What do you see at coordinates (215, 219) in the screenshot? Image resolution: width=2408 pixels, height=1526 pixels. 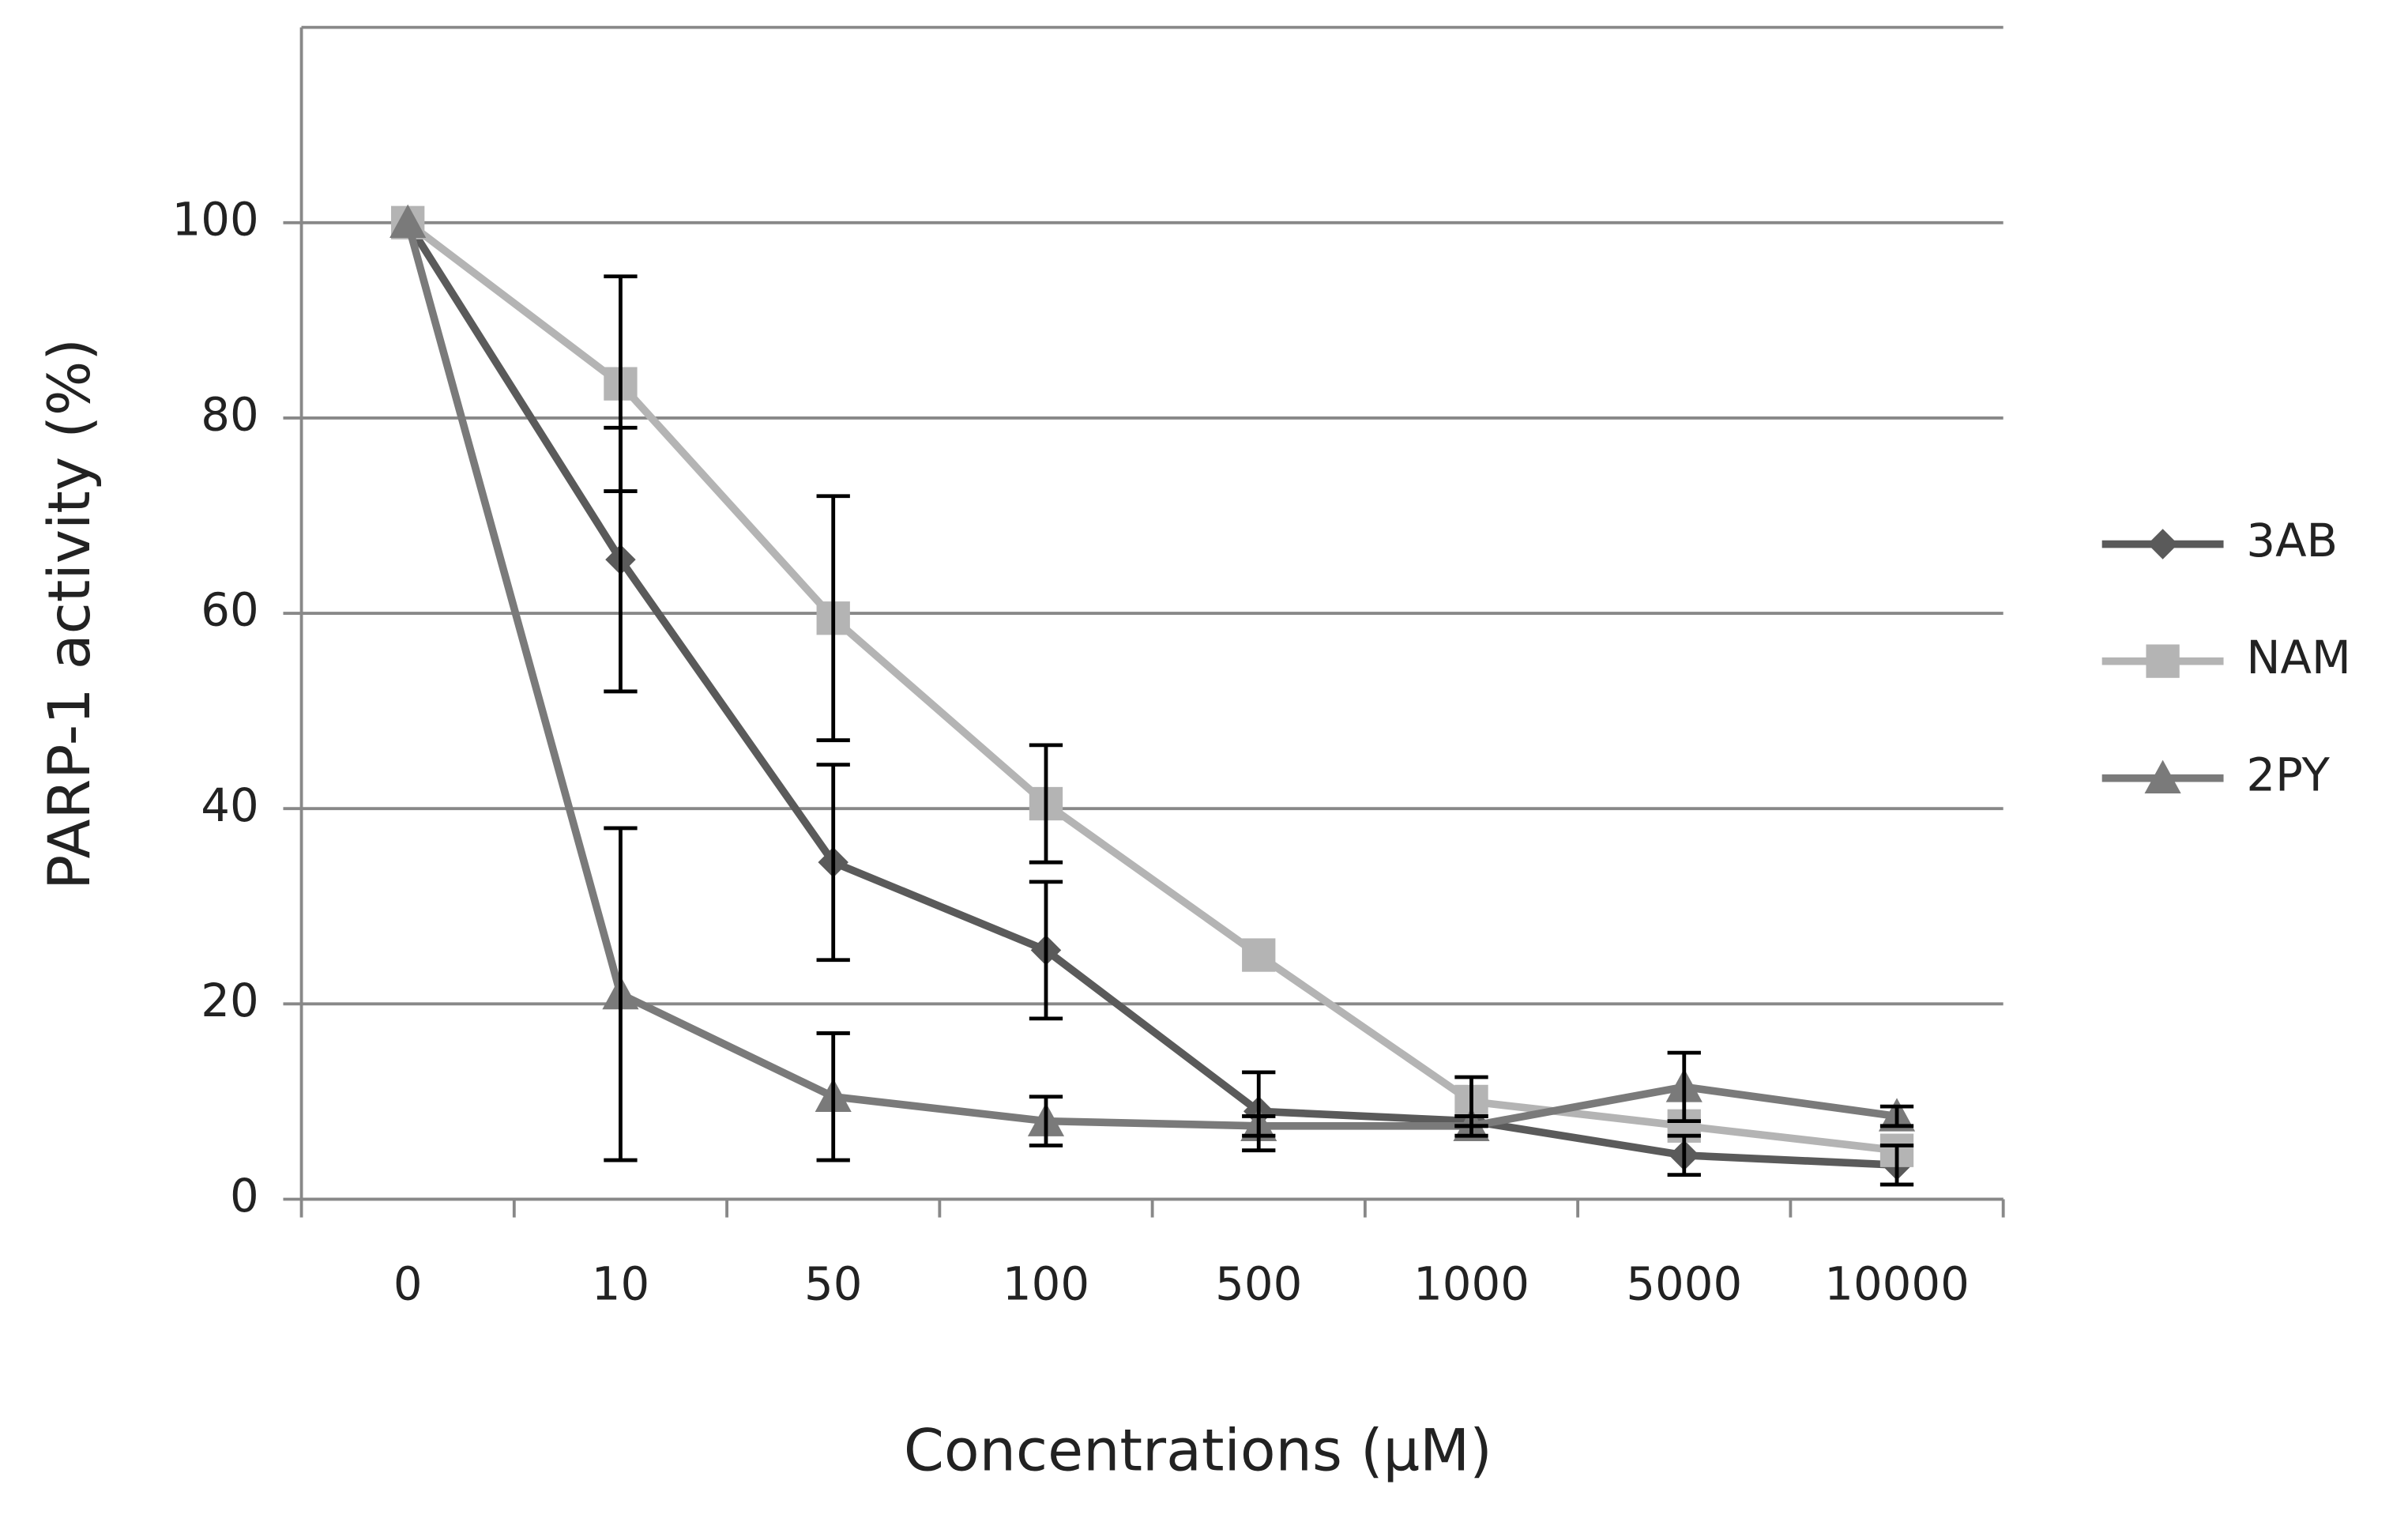 I see `y-tick-label: 100` at bounding box center [215, 219].